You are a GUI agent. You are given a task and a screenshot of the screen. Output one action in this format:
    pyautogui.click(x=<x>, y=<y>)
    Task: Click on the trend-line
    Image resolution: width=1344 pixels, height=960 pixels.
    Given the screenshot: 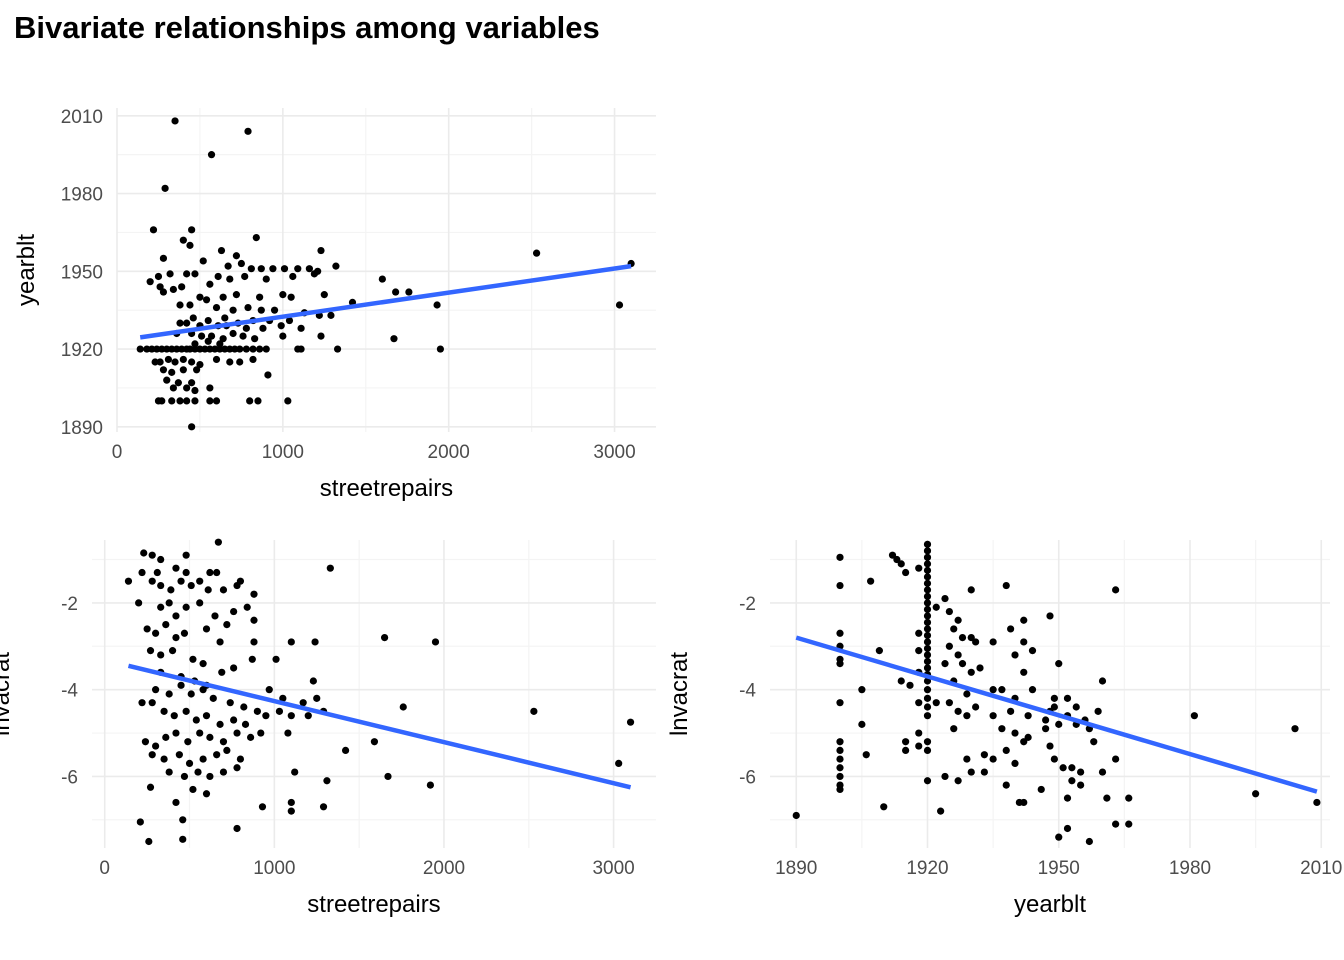 What is the action you would take?
    pyautogui.click(x=385, y=301)
    